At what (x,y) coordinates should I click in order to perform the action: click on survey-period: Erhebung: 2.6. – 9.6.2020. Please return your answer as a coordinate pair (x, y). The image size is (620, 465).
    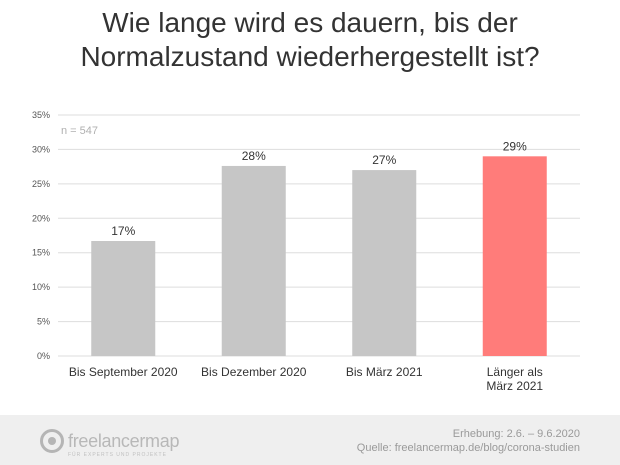
    Looking at the image, I should click on (516, 434).